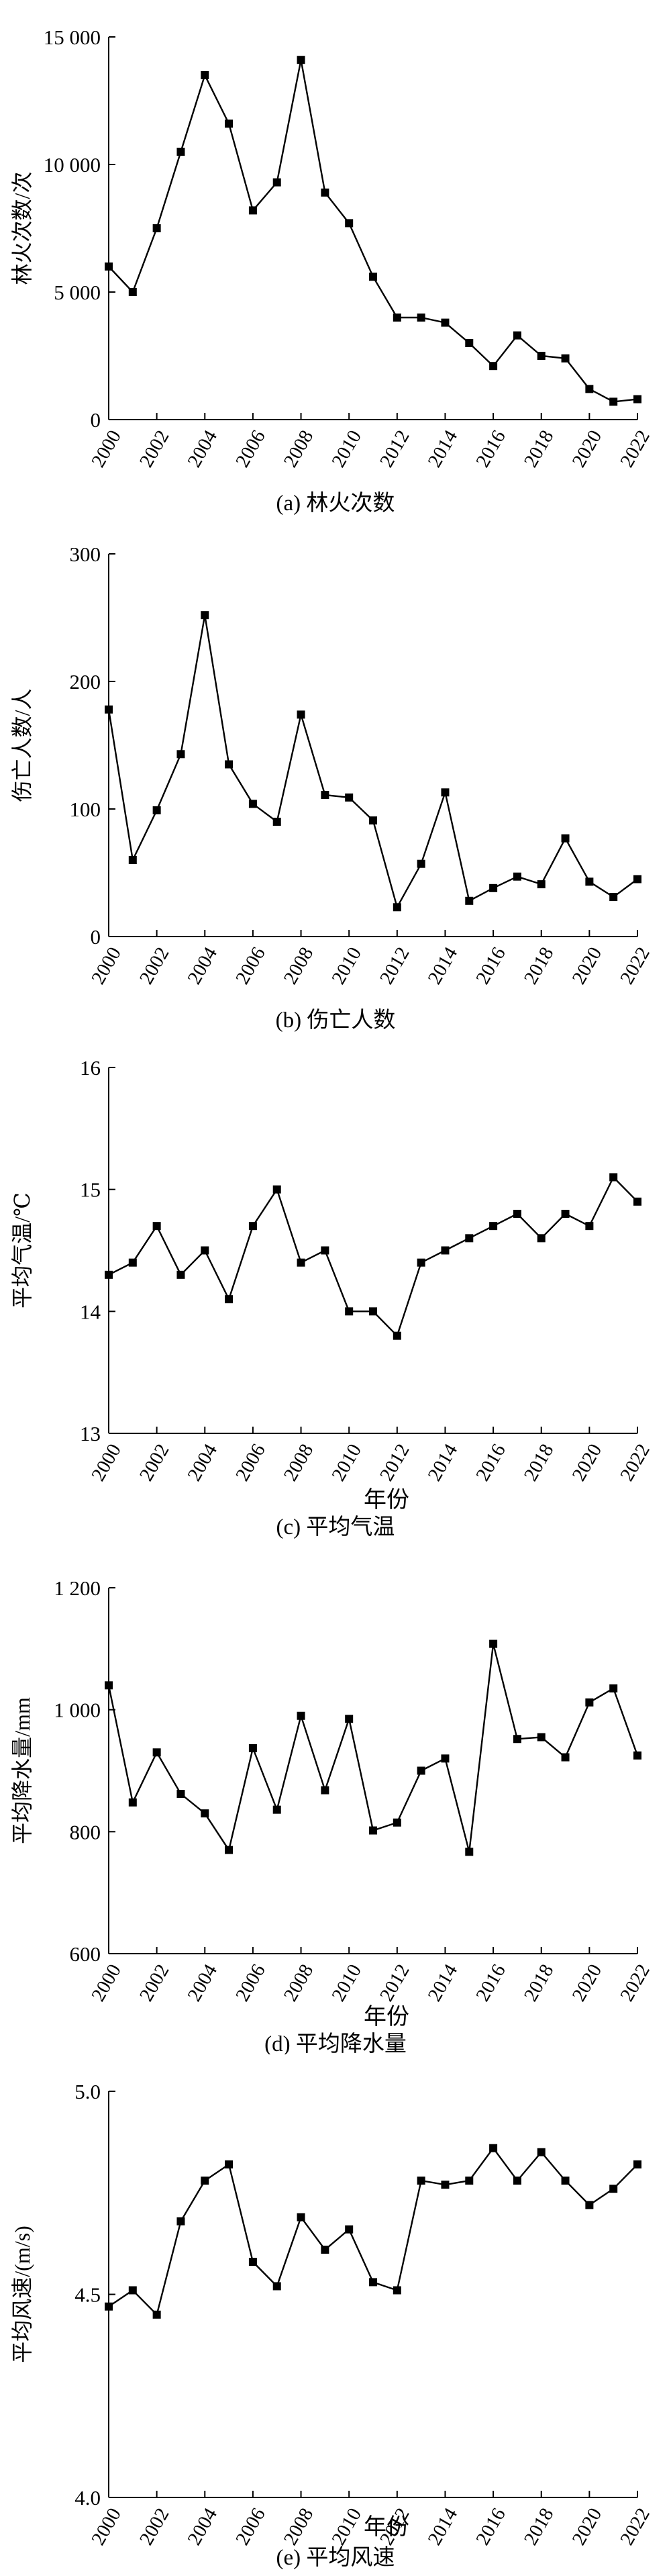 The height and width of the screenshot is (2576, 671). Describe the element at coordinates (72, 37) in the screenshot. I see `y-tick-label: 15 000` at that location.